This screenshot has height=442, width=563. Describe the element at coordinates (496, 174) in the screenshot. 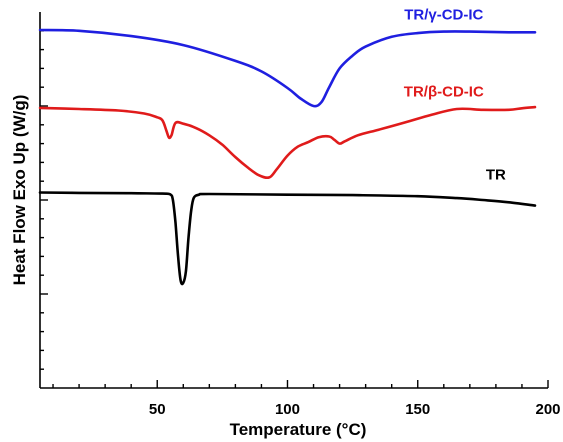

I see `series-label-2: TR` at that location.